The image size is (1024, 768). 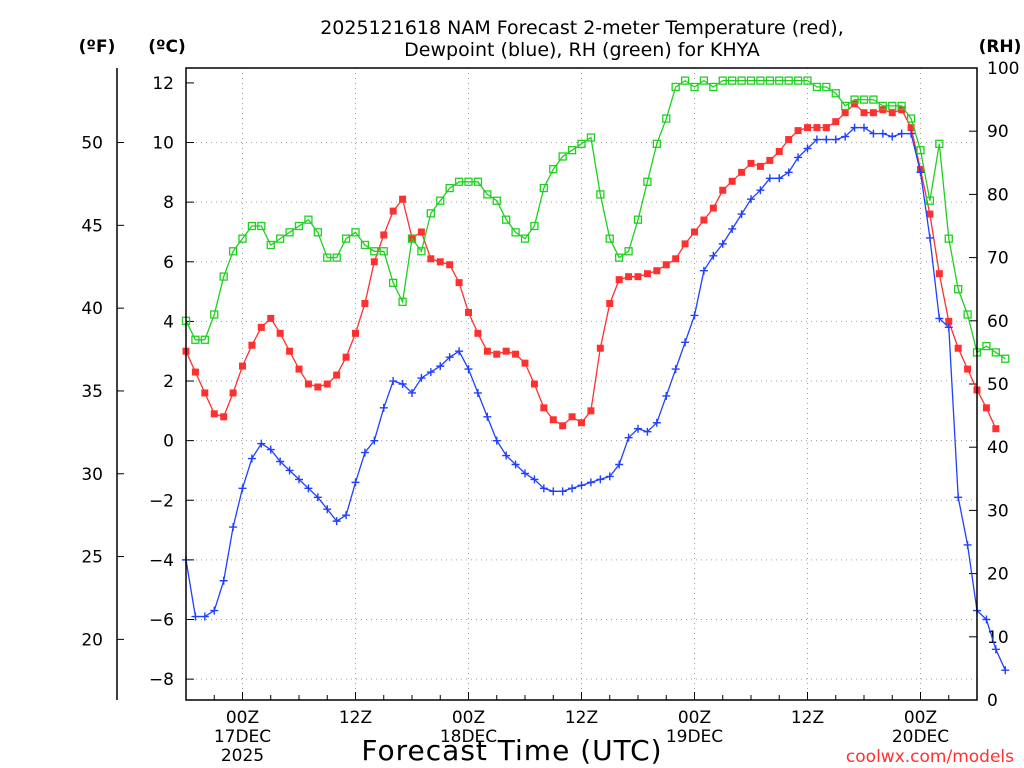 What do you see at coordinates (168, 203) in the screenshot?
I see `celsius-tick-label: 8` at bounding box center [168, 203].